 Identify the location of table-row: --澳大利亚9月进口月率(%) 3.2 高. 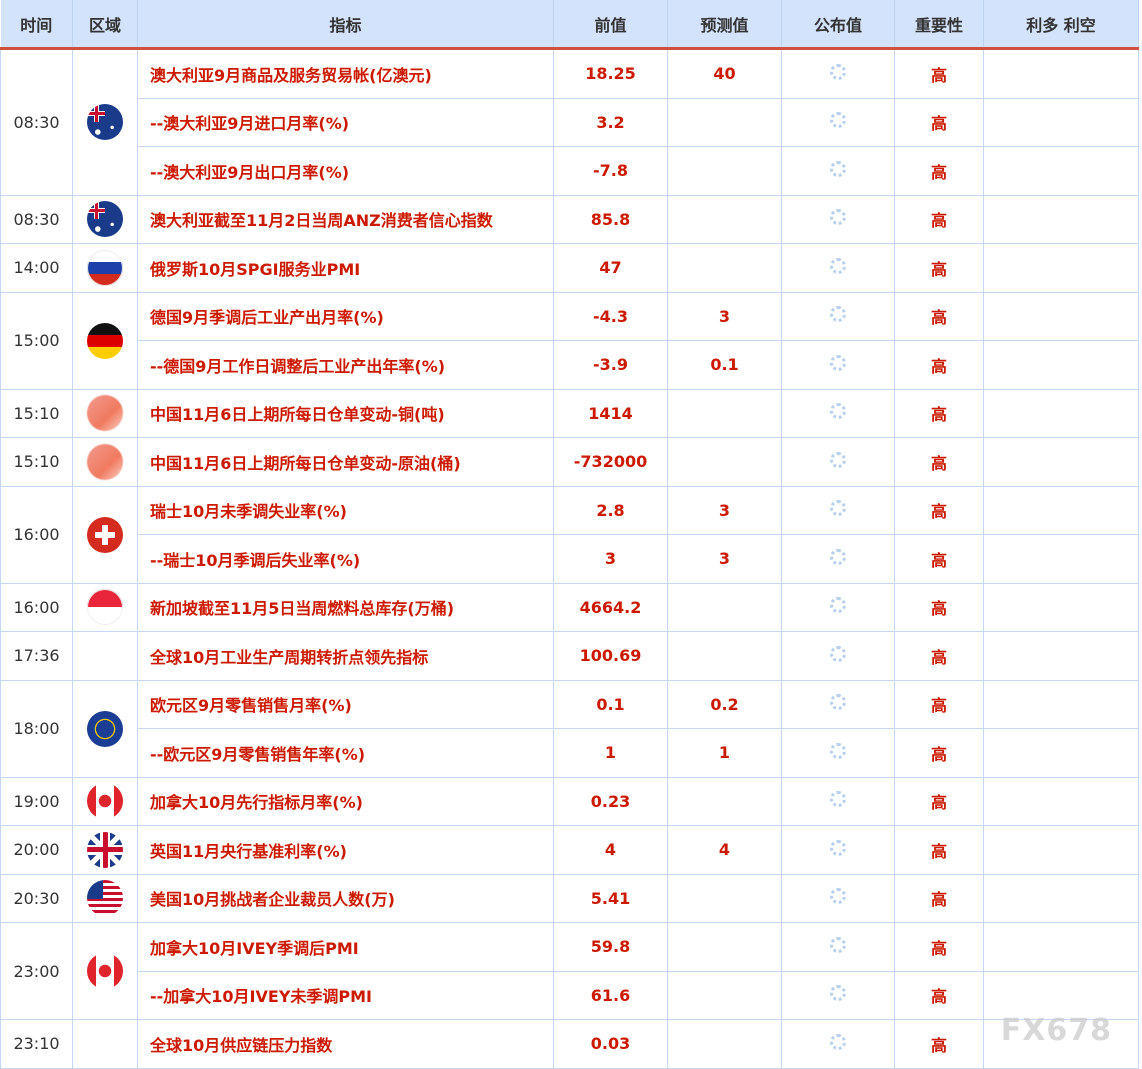
(570, 122).